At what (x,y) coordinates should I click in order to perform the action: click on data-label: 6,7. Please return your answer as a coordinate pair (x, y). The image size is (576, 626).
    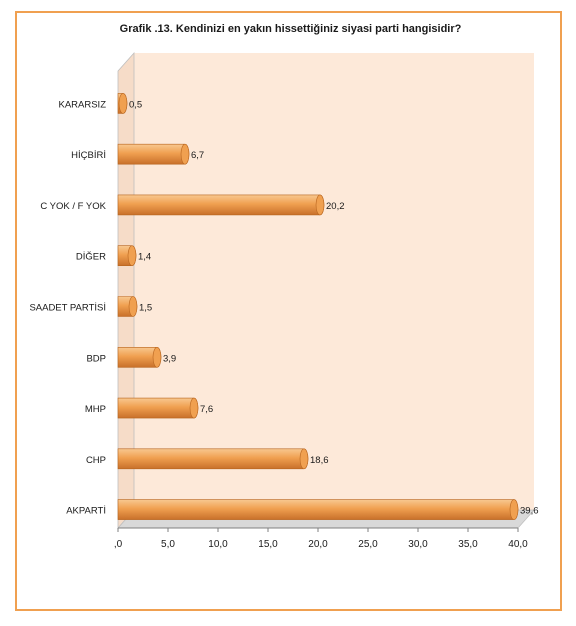
    Looking at the image, I should click on (197, 155).